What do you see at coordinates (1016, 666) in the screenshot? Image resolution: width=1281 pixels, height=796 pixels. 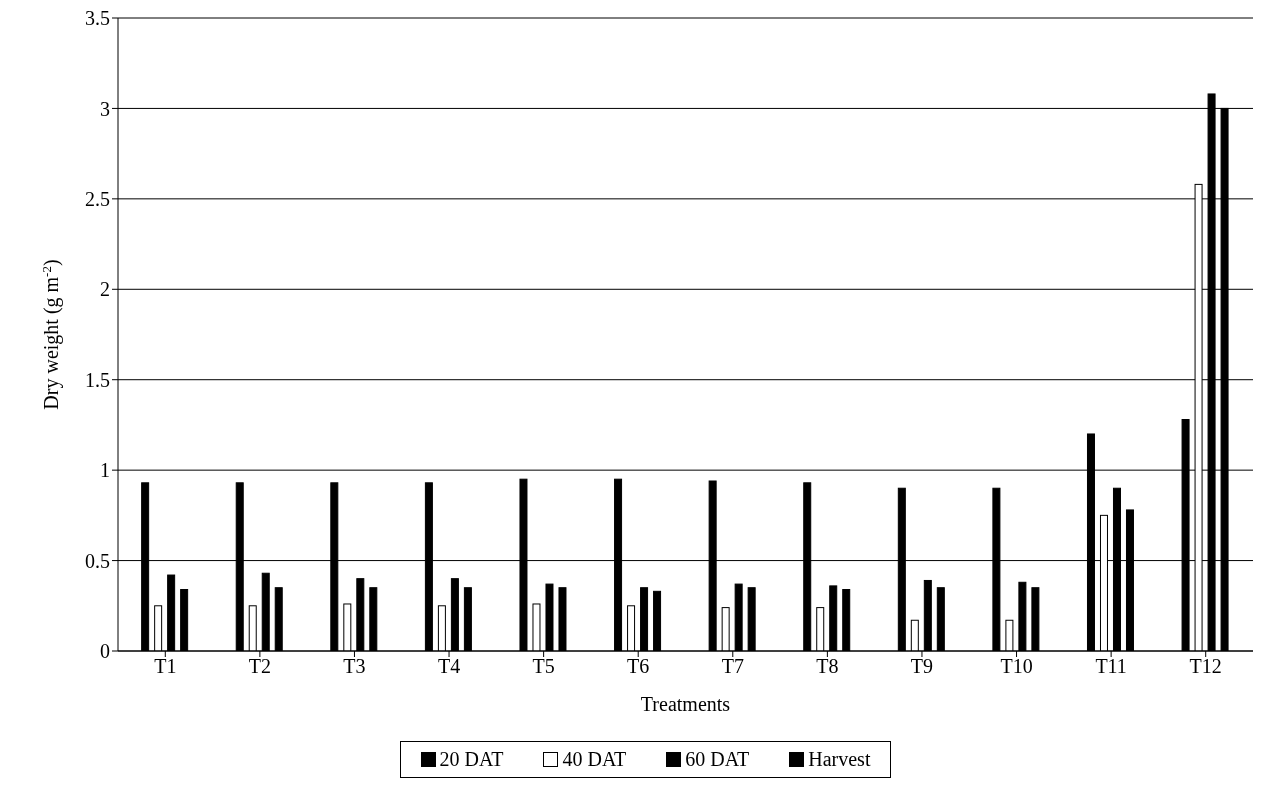 I see `x-tick-label: T10` at bounding box center [1016, 666].